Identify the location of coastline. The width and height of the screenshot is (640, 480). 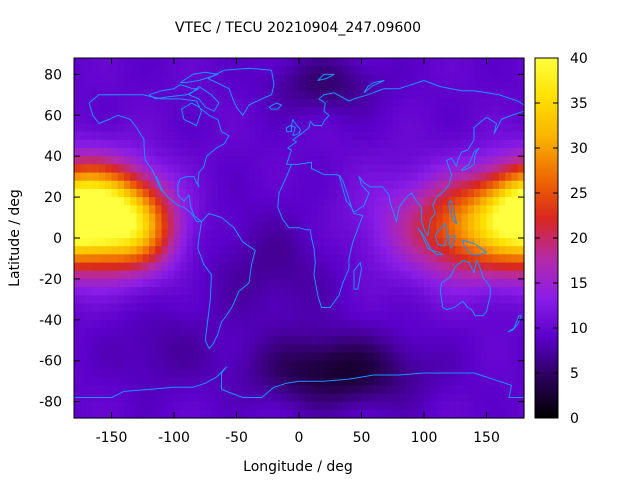
(299, 382).